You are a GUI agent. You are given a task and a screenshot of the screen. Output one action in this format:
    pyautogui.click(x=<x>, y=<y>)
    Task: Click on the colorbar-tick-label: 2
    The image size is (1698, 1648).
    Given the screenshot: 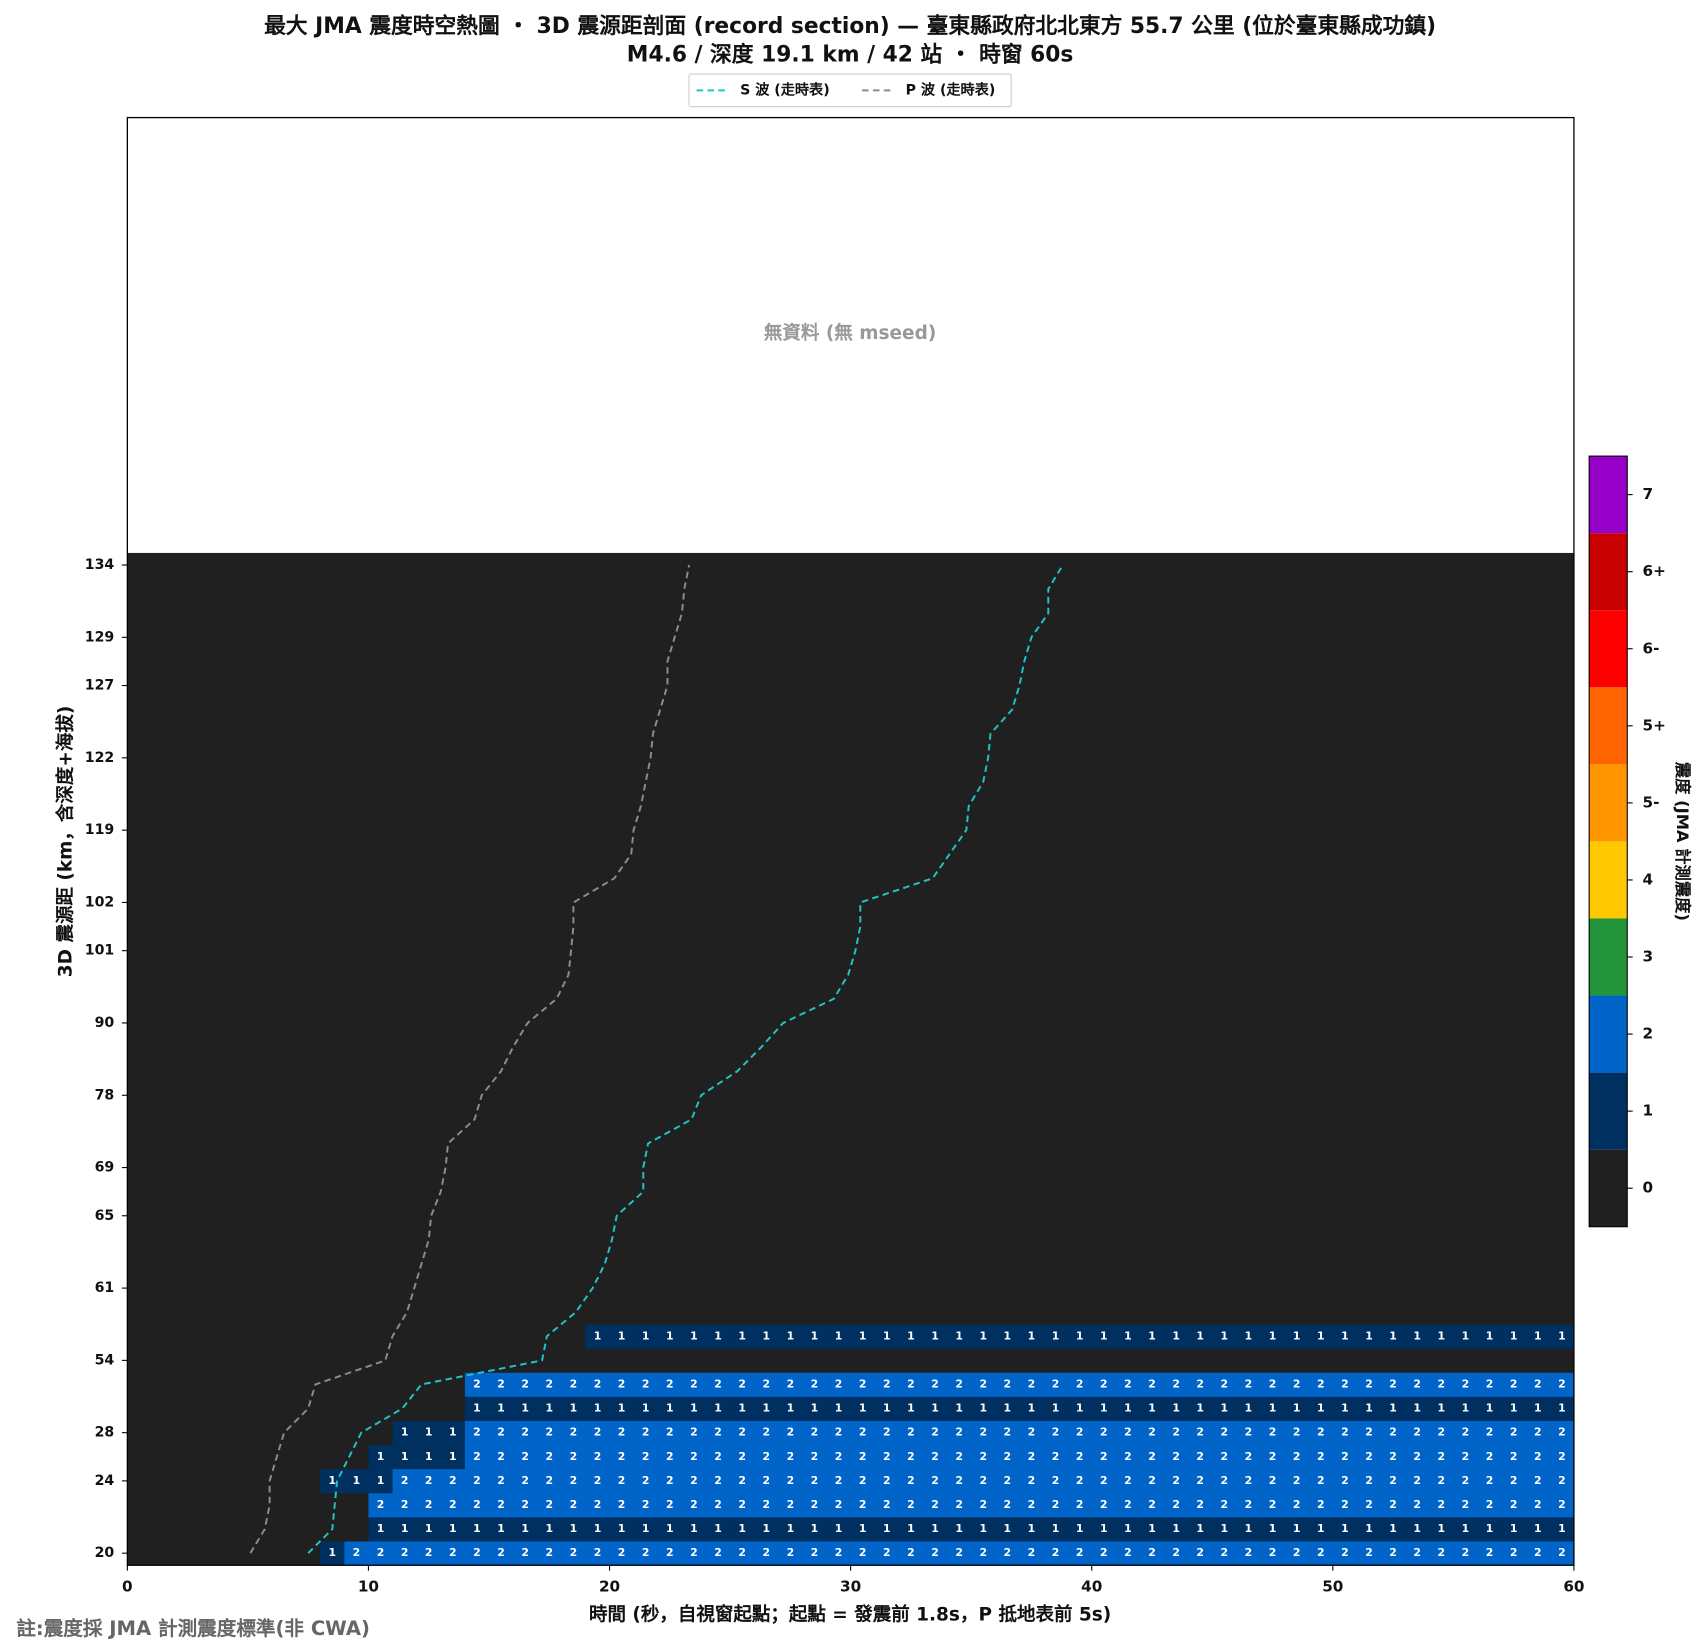 What is the action you would take?
    pyautogui.click(x=1647, y=1034)
    